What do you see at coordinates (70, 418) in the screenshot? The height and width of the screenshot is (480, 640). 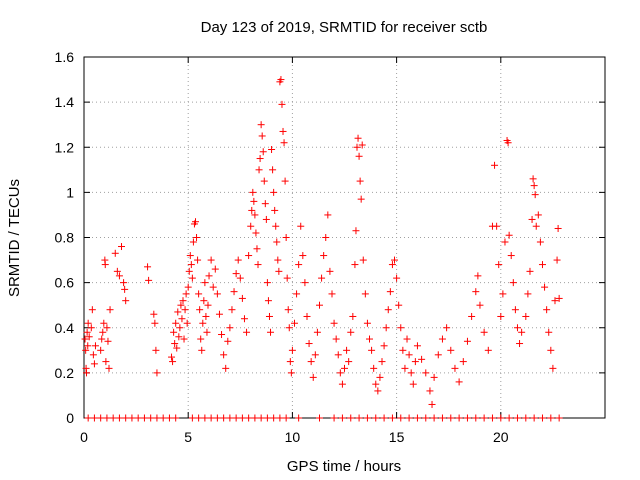 I see `y-tick-label: 0` at bounding box center [70, 418].